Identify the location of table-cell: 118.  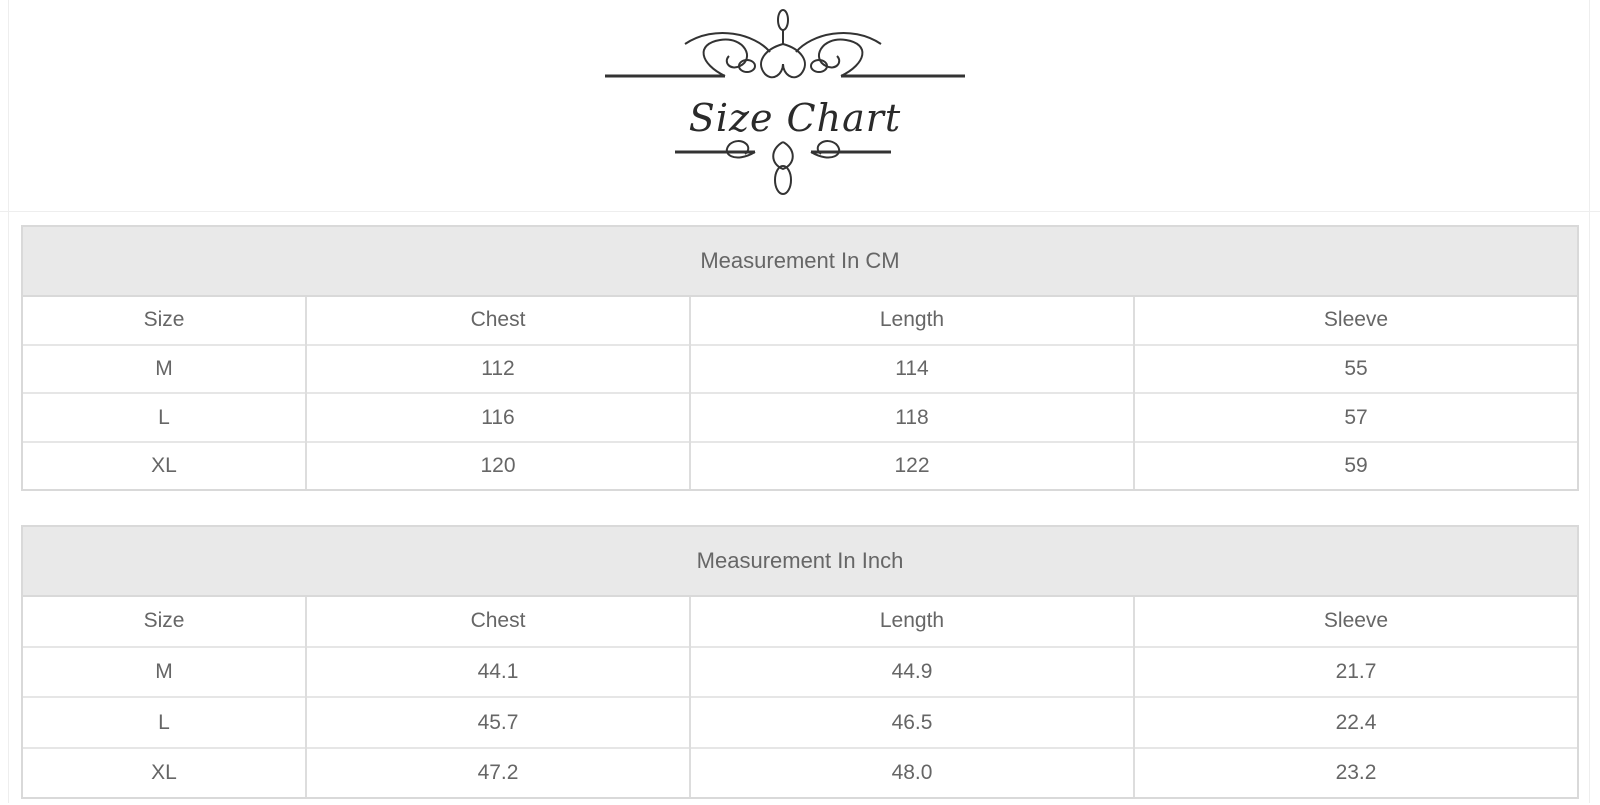
(911, 417).